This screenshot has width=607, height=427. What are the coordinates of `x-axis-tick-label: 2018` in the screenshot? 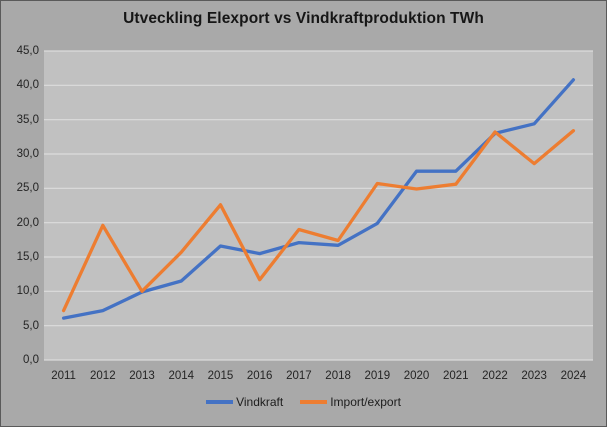 It's located at (338, 376).